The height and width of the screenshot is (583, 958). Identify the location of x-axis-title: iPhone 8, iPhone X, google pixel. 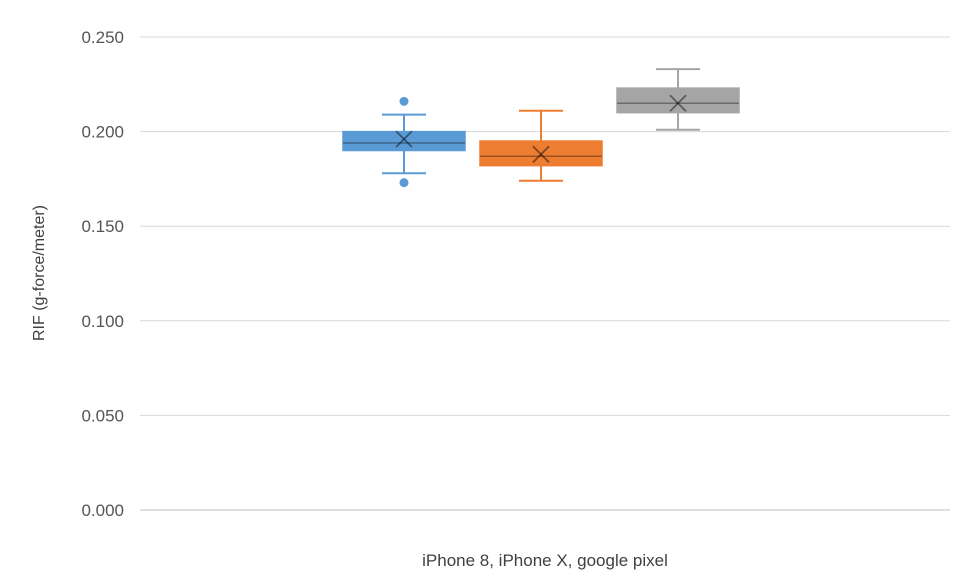
(545, 560).